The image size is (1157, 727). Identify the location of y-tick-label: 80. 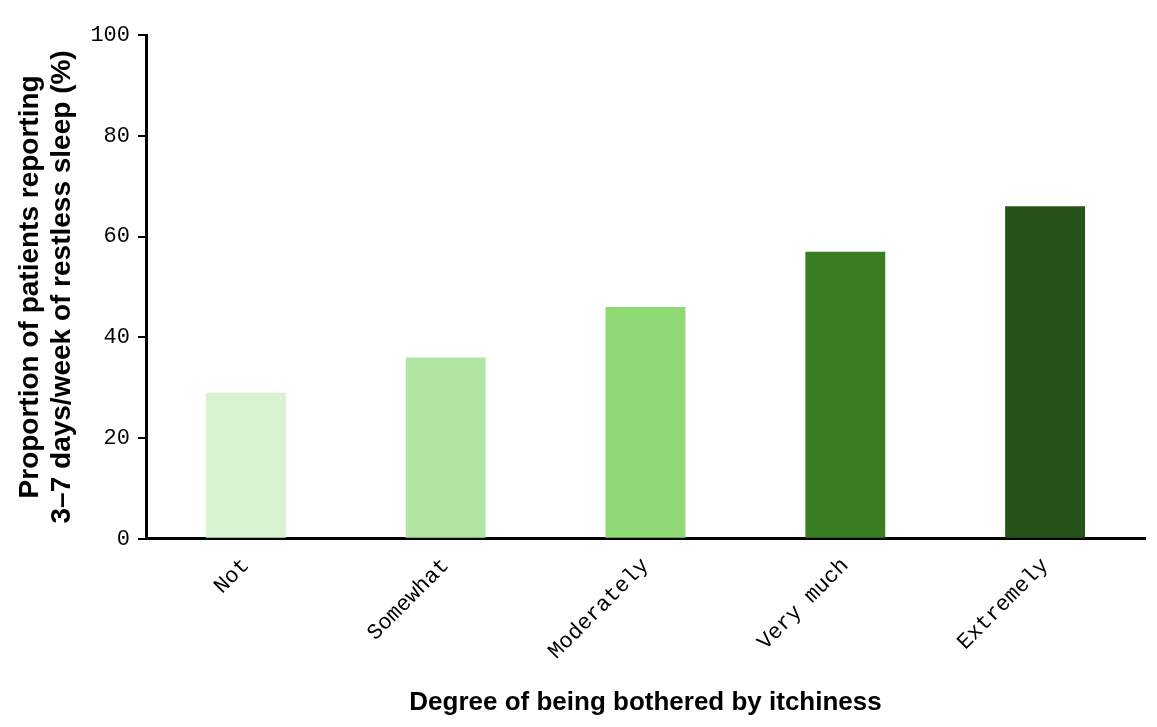
(117, 136).